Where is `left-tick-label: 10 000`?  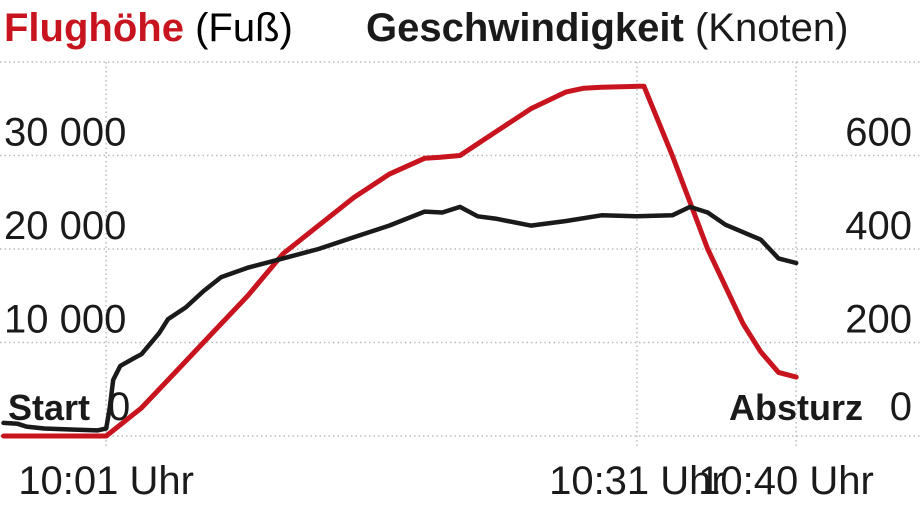
left-tick-label: 10 000 is located at coordinates (65, 320).